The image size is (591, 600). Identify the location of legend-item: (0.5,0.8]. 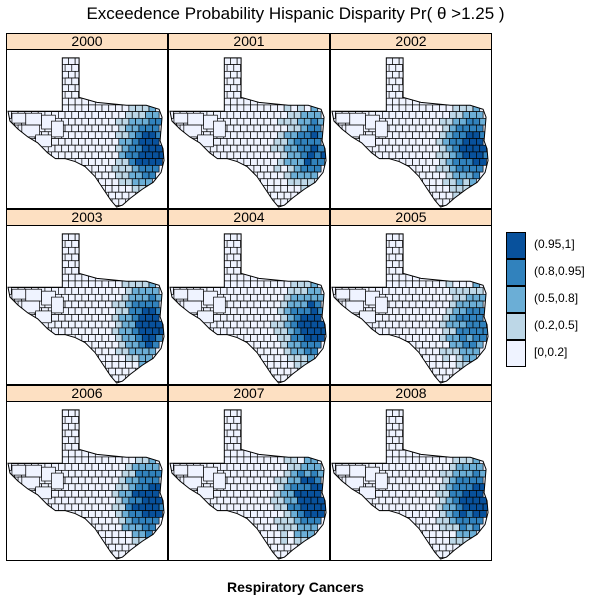
(548, 299).